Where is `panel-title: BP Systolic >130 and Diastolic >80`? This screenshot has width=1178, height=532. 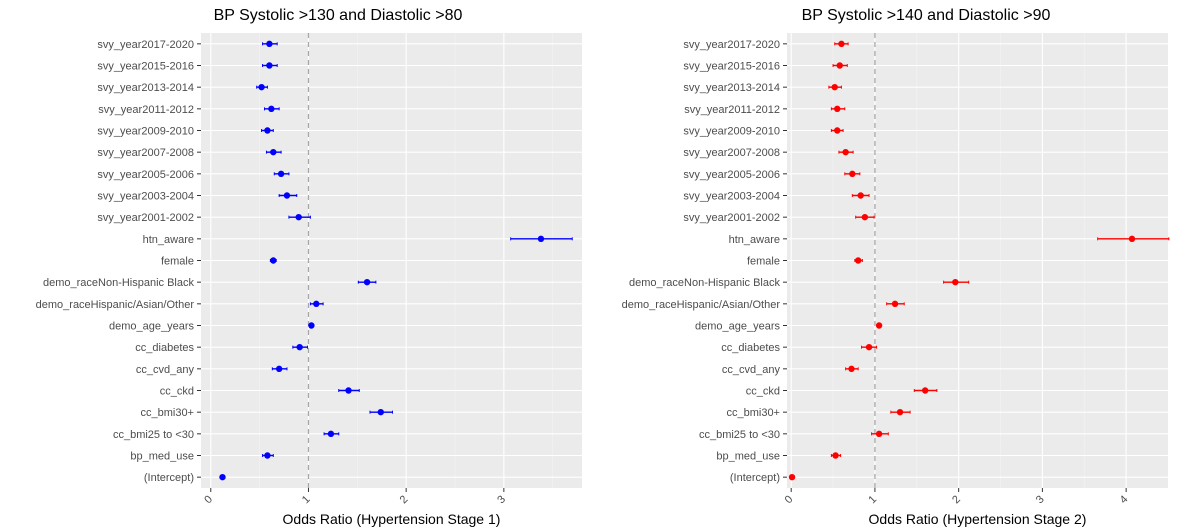
panel-title: BP Systolic >130 and Diastolic >80 is located at coordinates (338, 15).